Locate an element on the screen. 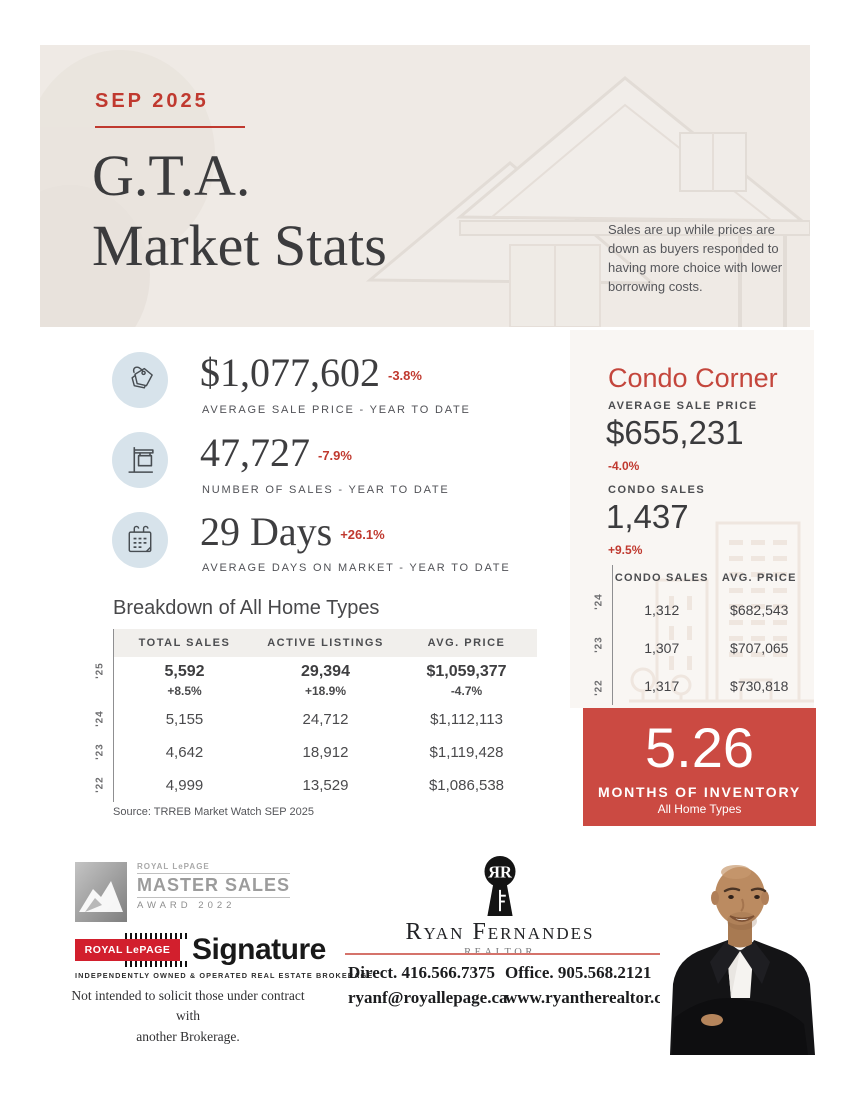 The height and width of the screenshot is (1100, 850). condo-sales-delta: +9.5% is located at coordinates (625, 550).